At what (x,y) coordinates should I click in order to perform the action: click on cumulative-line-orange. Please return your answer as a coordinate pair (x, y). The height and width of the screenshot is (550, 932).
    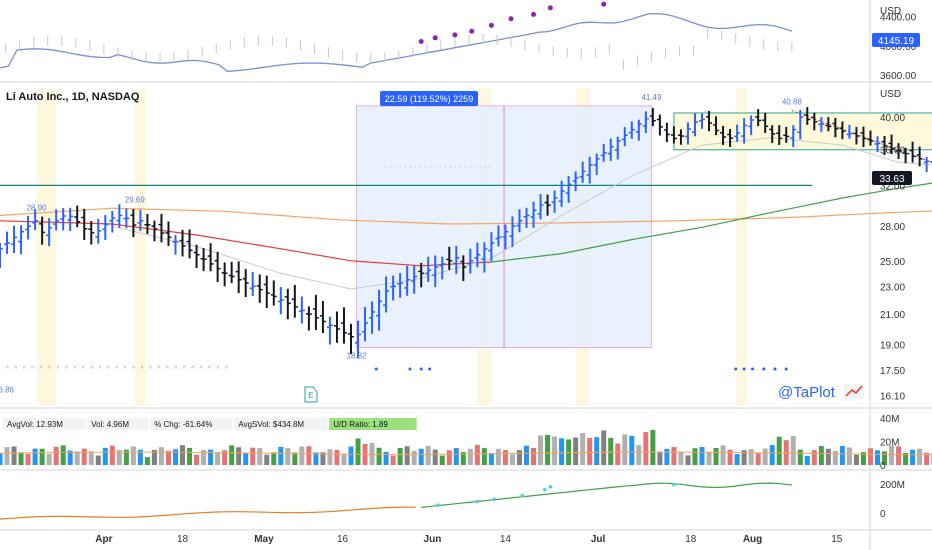
    Looking at the image, I should click on (208, 513).